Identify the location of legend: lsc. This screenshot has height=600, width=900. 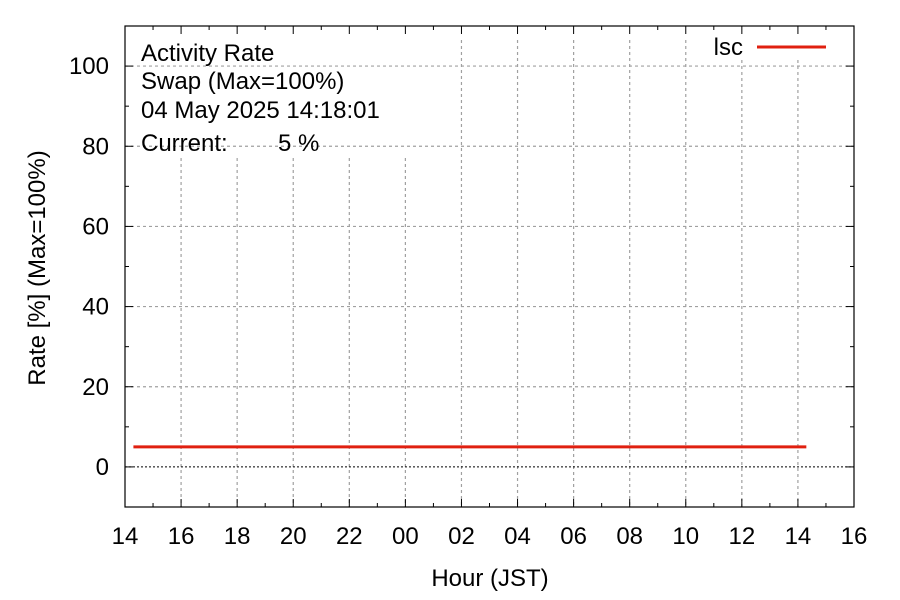
(770, 47).